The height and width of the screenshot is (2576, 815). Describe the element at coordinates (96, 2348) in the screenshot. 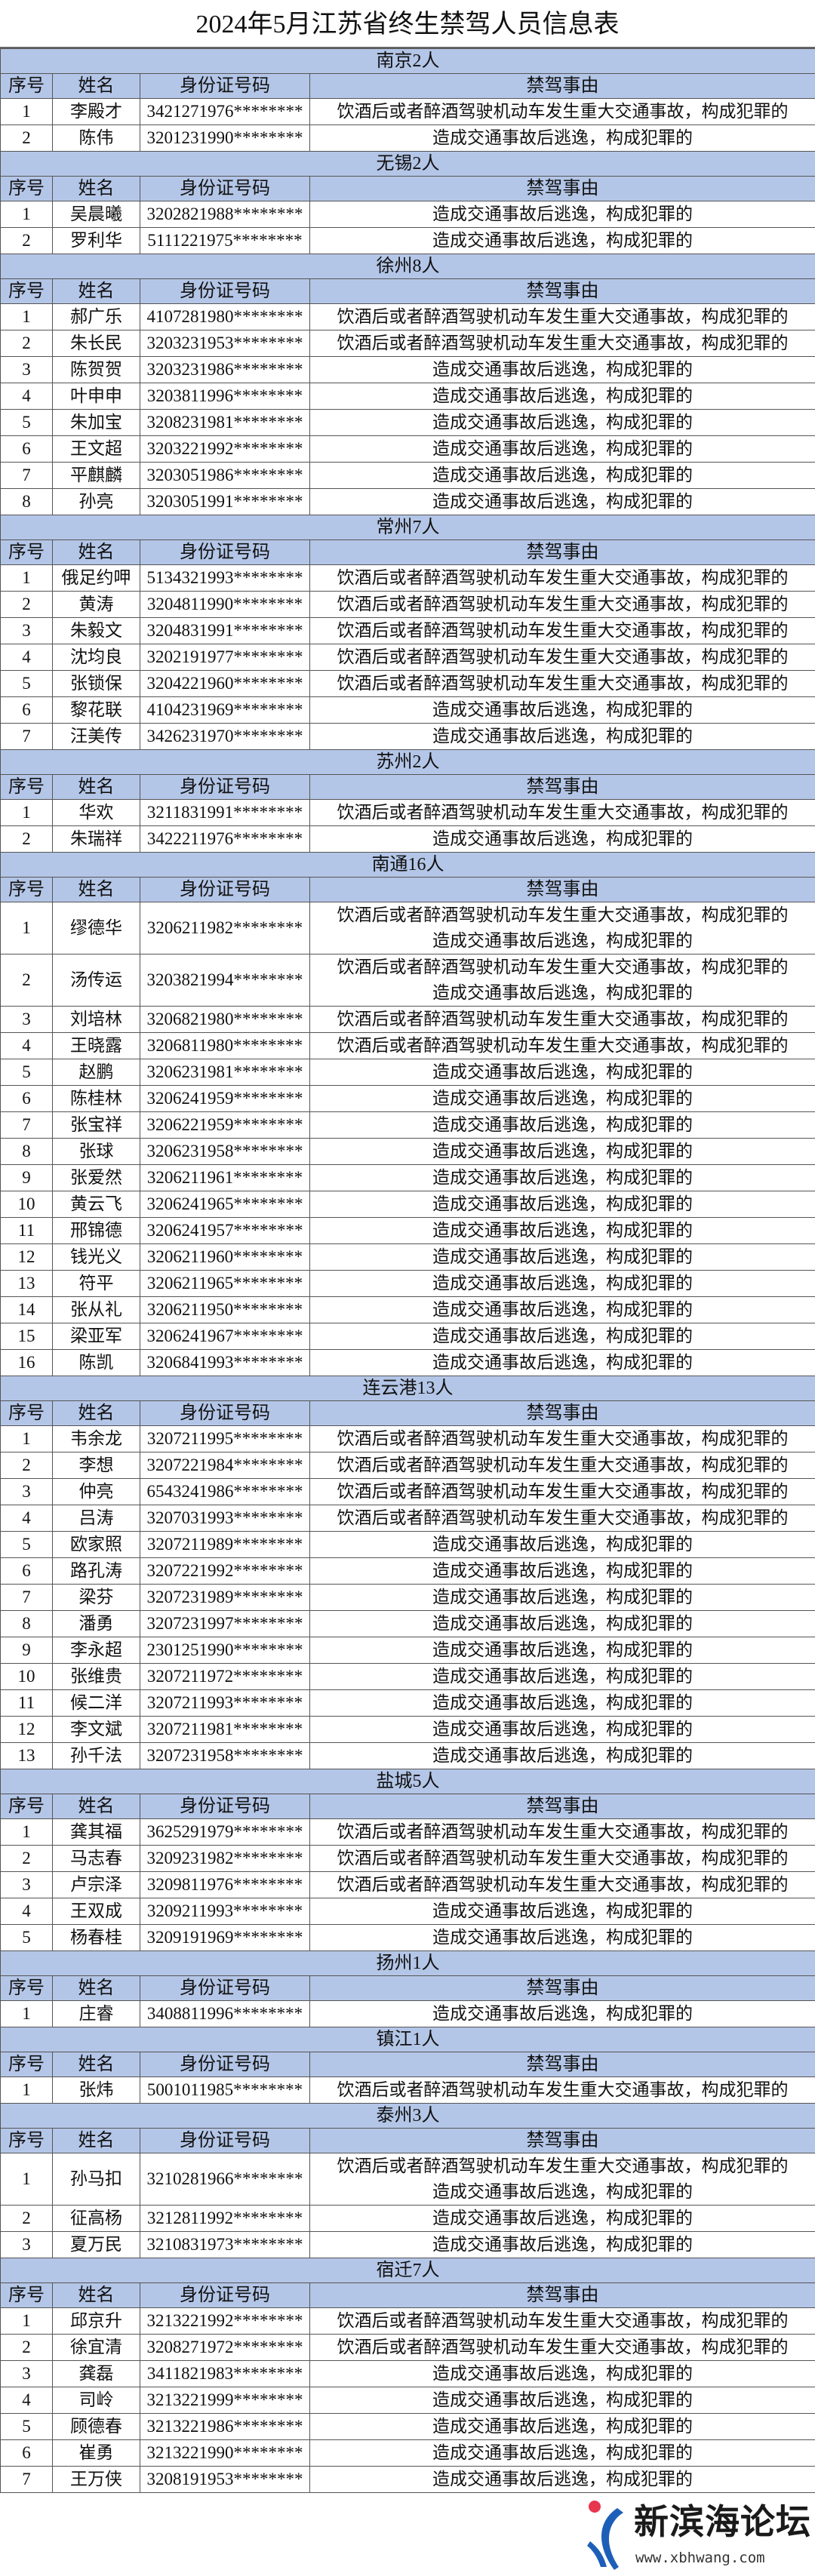

I see `cell-name: 徐宜清` at that location.